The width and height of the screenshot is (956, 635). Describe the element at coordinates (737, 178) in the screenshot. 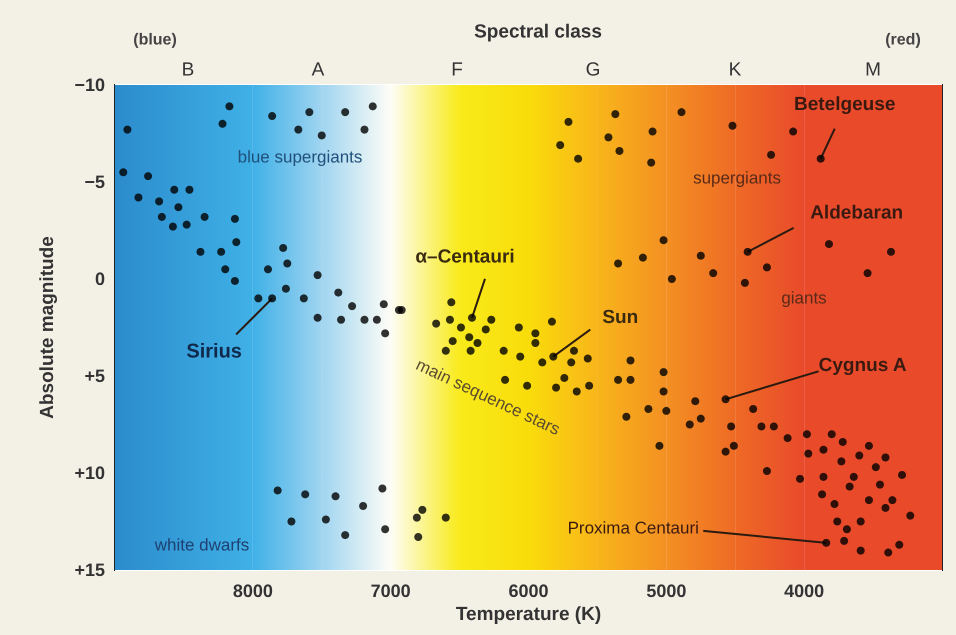

I see `annotation: supergiants` at that location.